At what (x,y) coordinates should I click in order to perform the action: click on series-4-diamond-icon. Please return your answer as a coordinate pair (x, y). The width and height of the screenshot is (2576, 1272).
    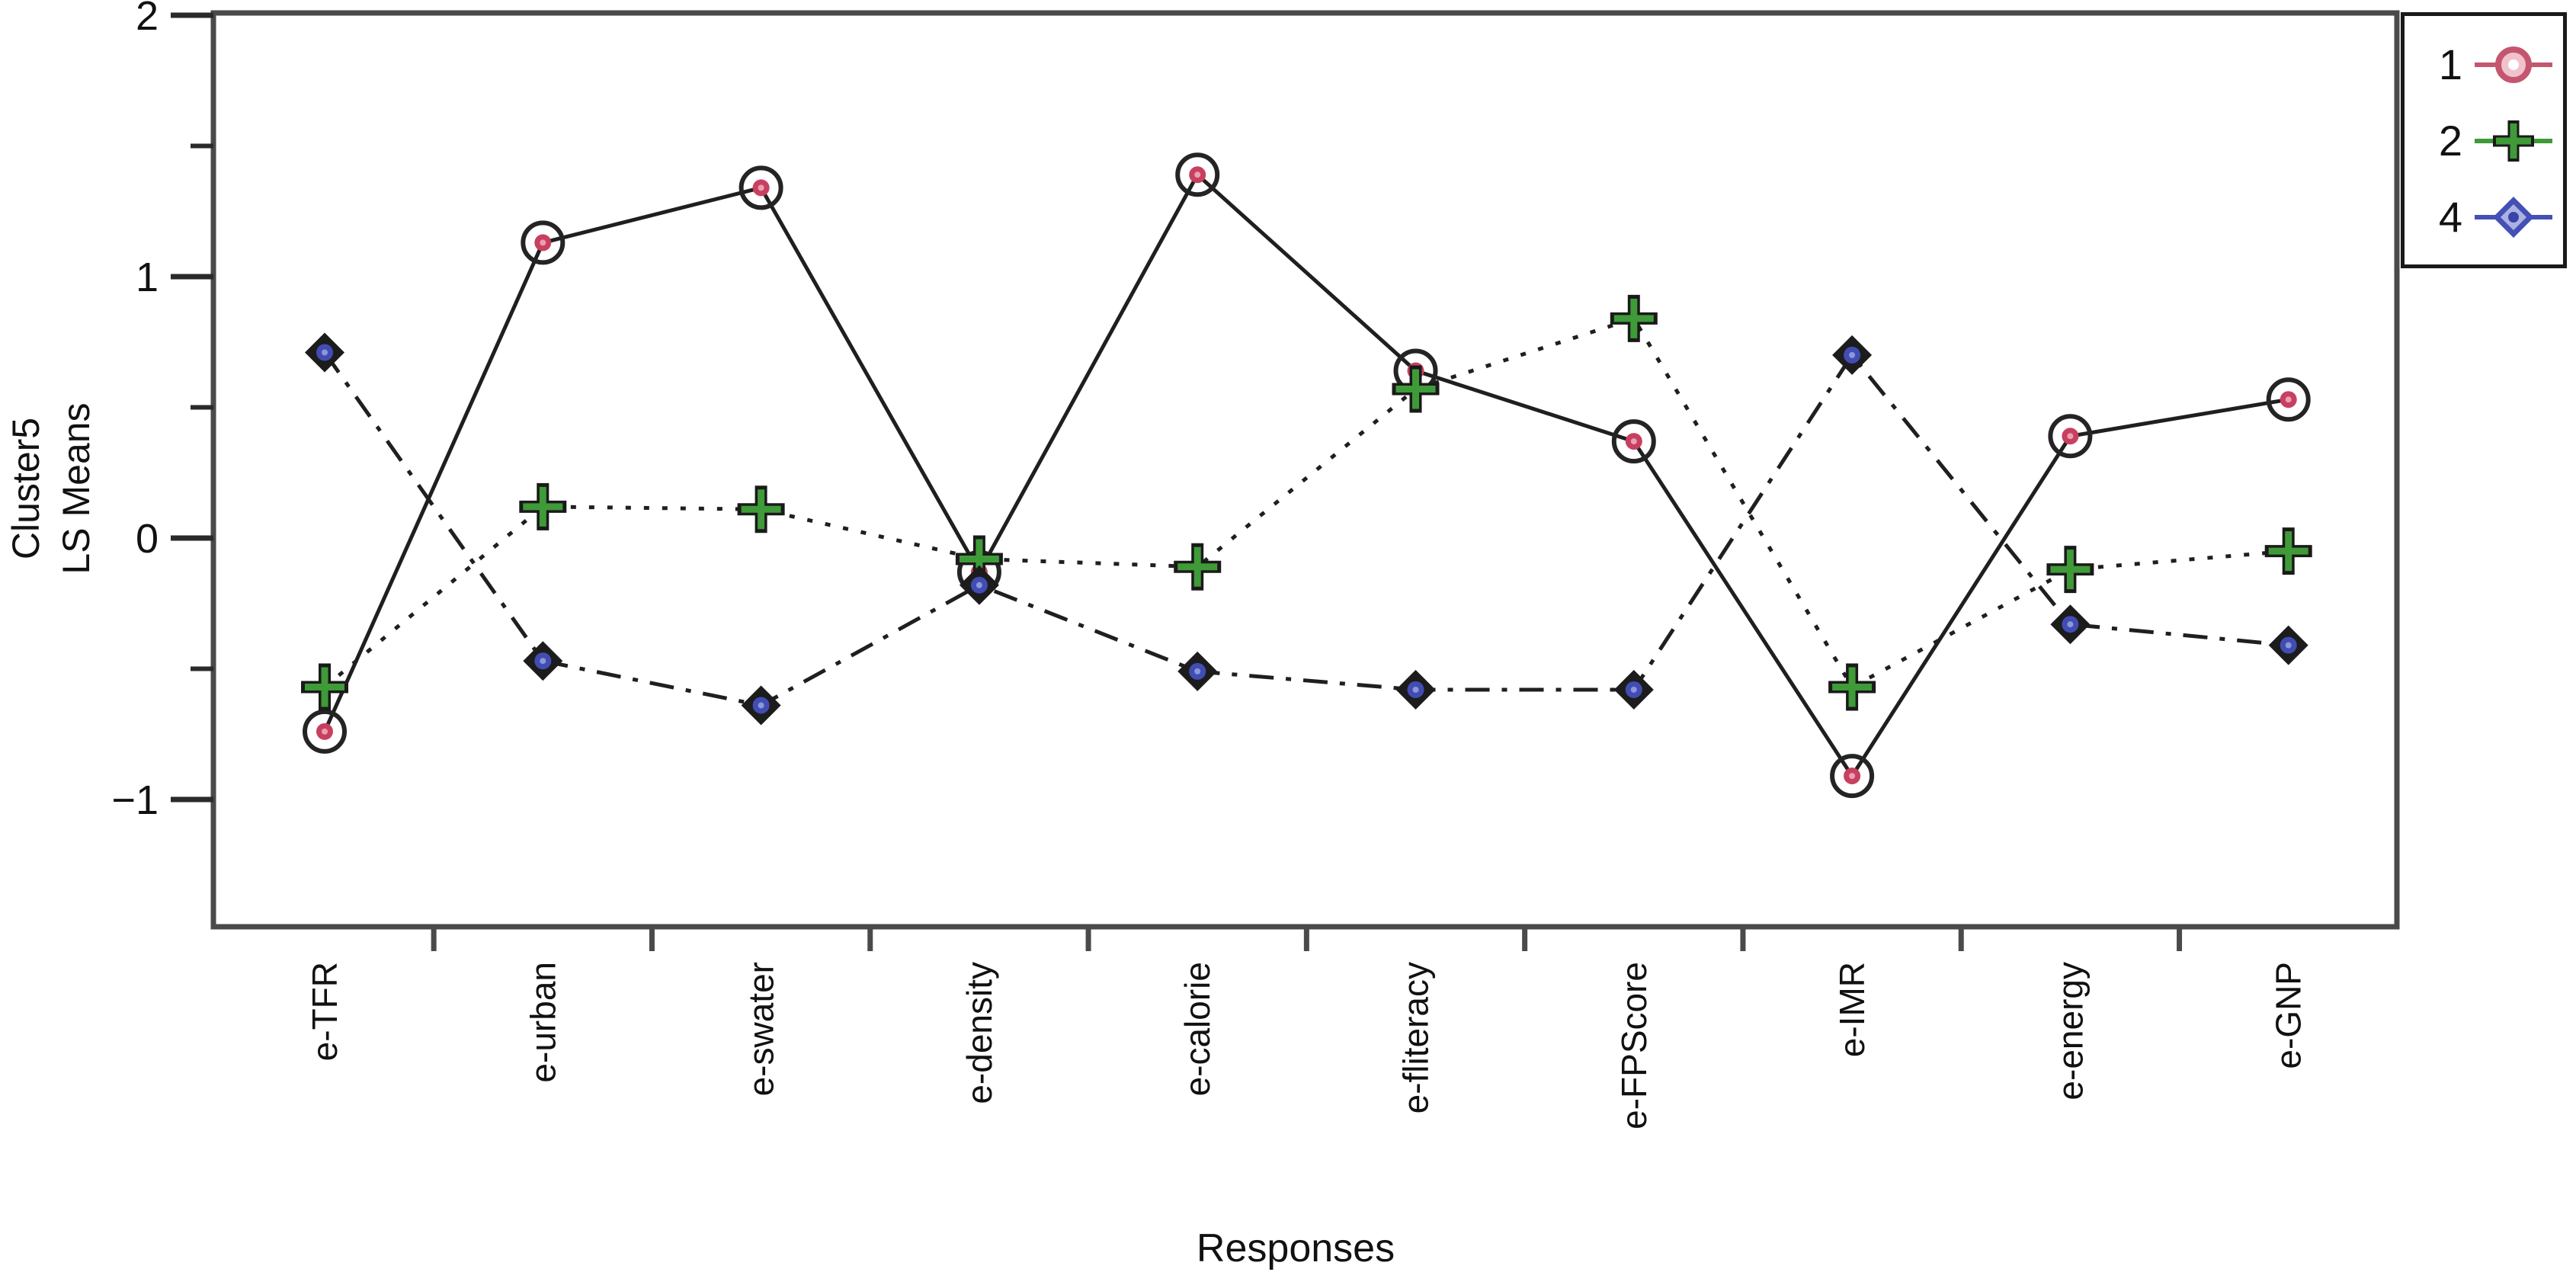
    Looking at the image, I should click on (2513, 217).